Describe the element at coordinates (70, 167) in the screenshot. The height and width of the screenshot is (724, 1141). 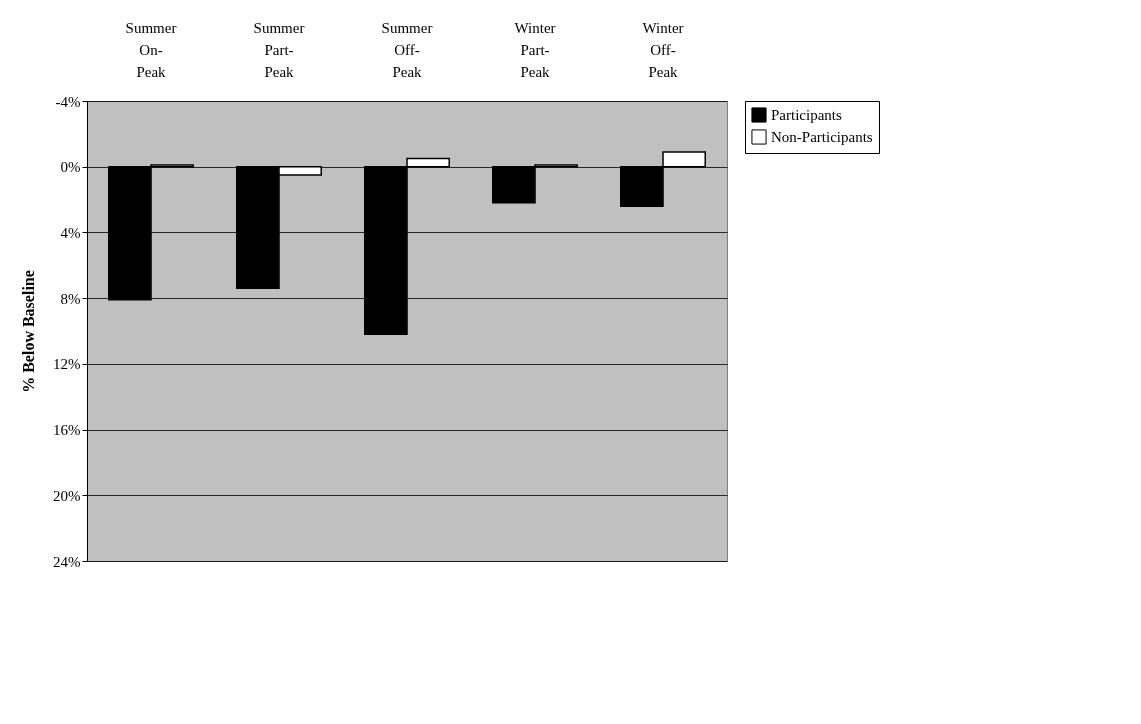
I see `y-tick-label: 0%` at that location.